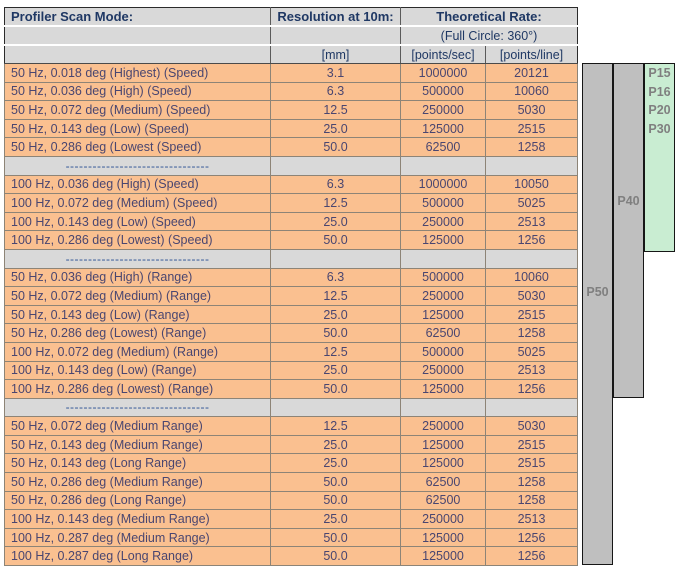  Describe the element at coordinates (335, 54) in the screenshot. I see `header-unit-mm: [mm]` at that location.